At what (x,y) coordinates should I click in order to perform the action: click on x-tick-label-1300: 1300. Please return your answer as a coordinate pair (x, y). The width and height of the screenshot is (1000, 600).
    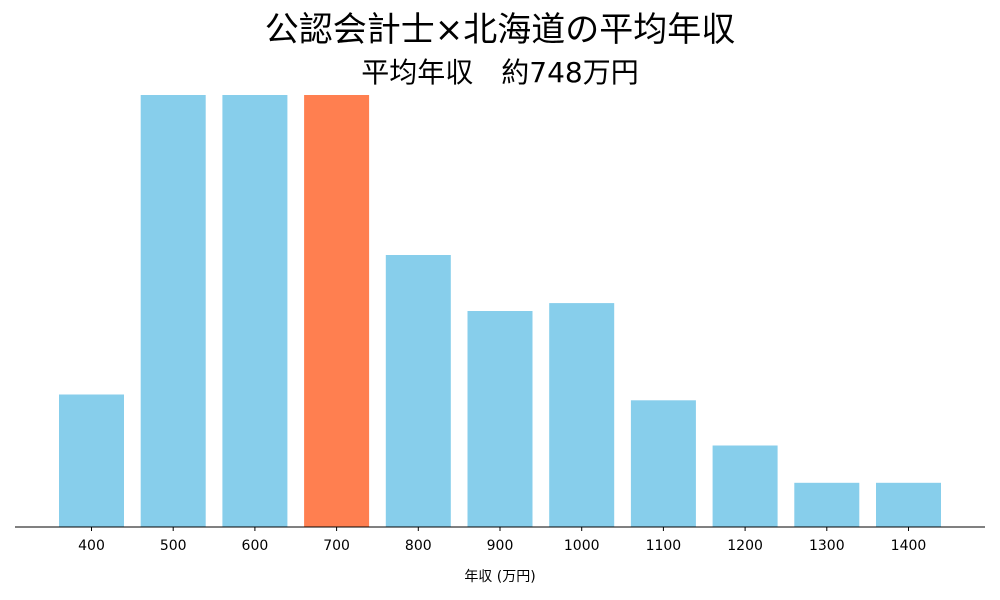
    Looking at the image, I should click on (827, 546).